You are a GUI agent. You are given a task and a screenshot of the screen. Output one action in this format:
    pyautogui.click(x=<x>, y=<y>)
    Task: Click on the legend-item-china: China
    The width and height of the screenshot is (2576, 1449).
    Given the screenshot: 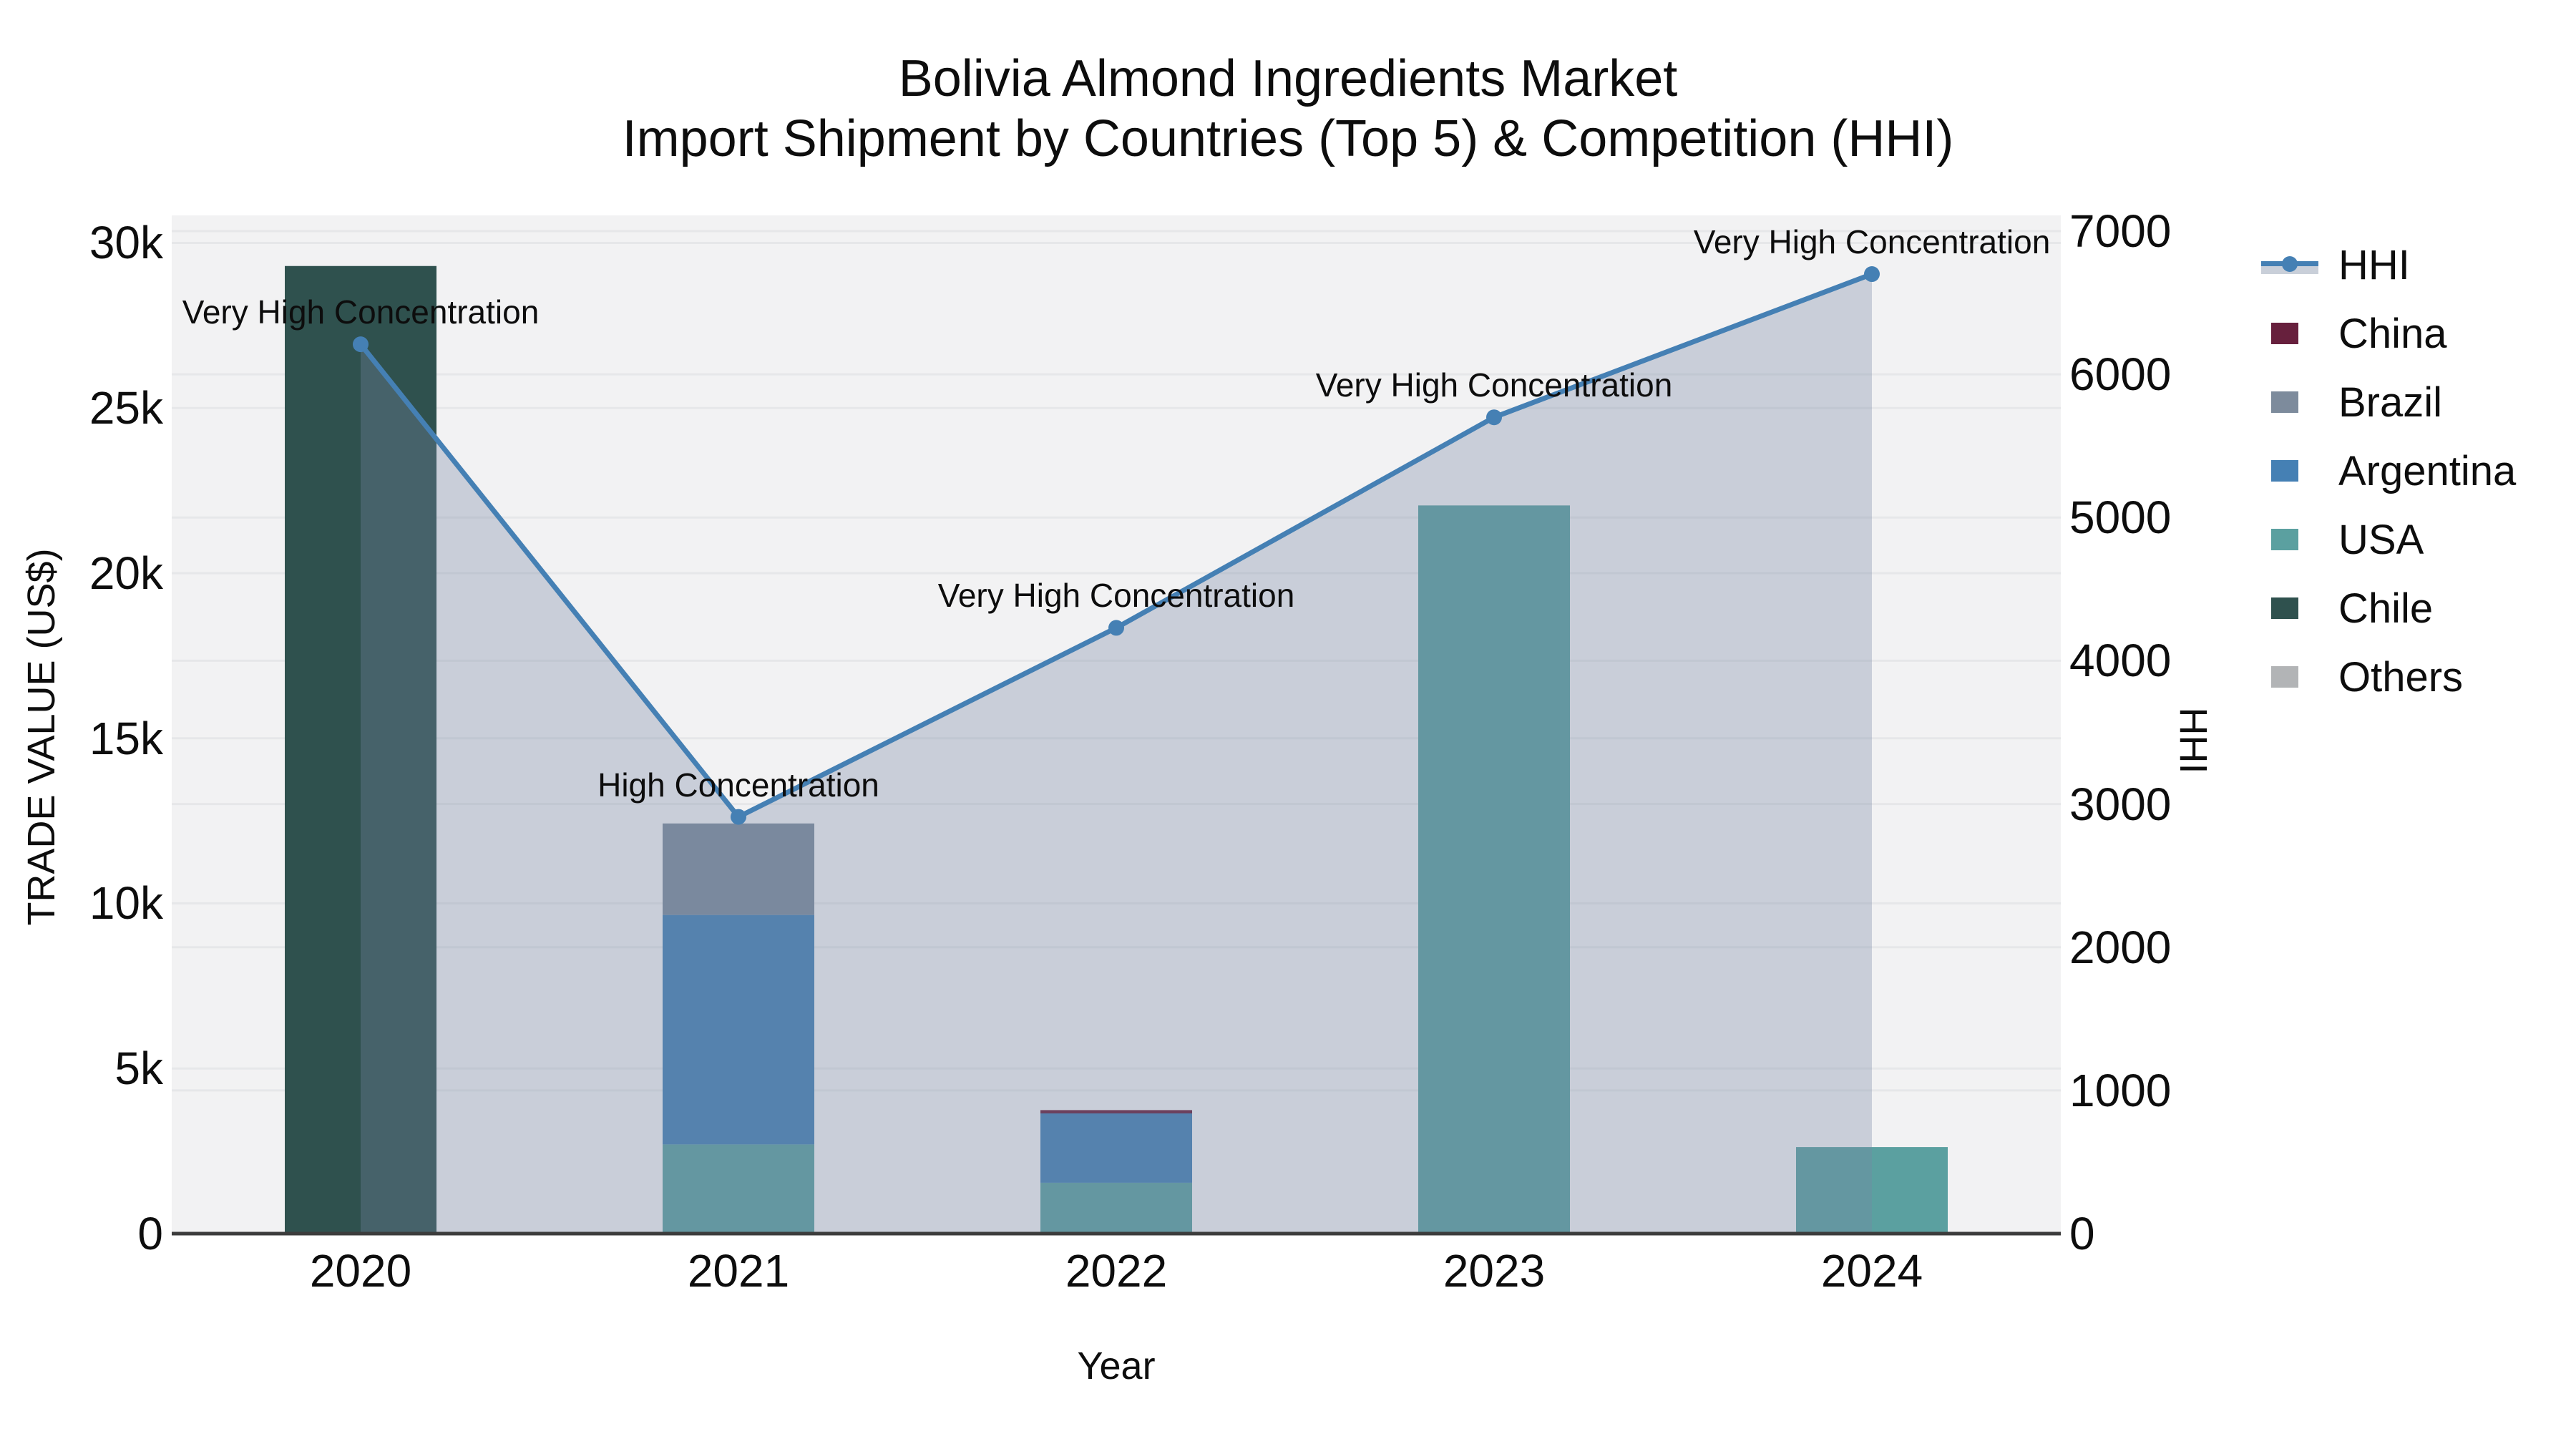 What is the action you would take?
    pyautogui.click(x=2388, y=333)
    